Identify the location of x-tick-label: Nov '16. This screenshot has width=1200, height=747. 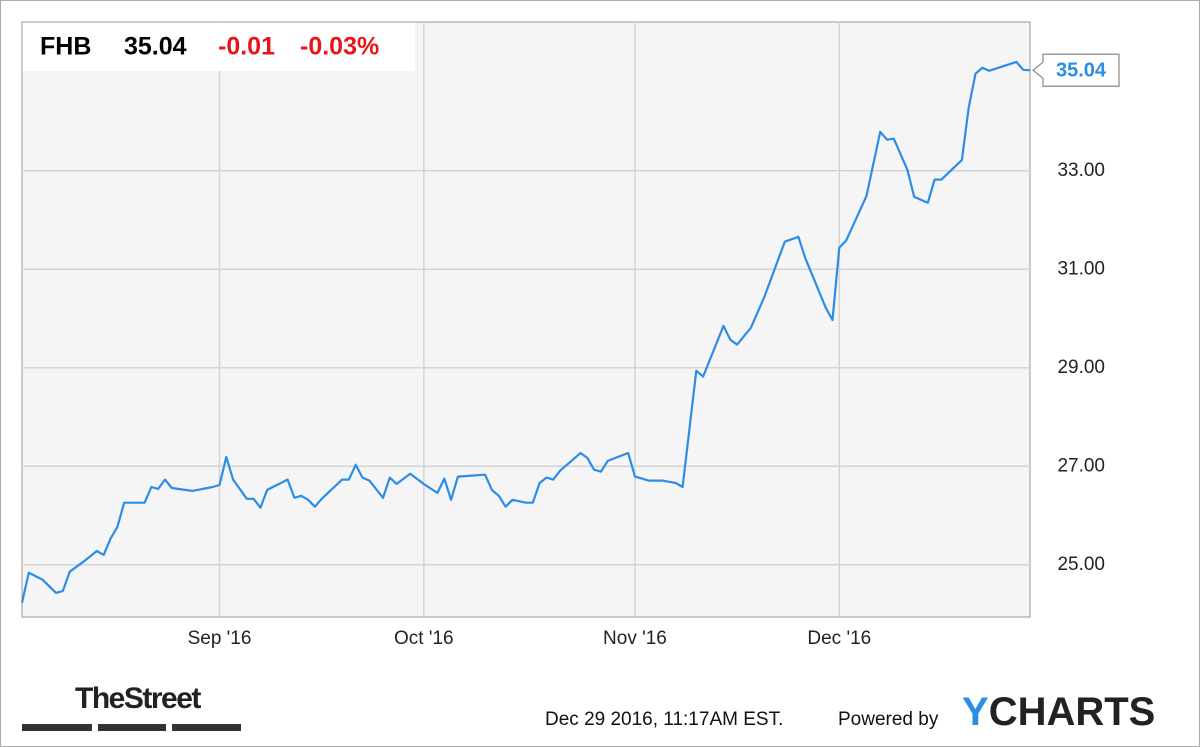
(635, 638).